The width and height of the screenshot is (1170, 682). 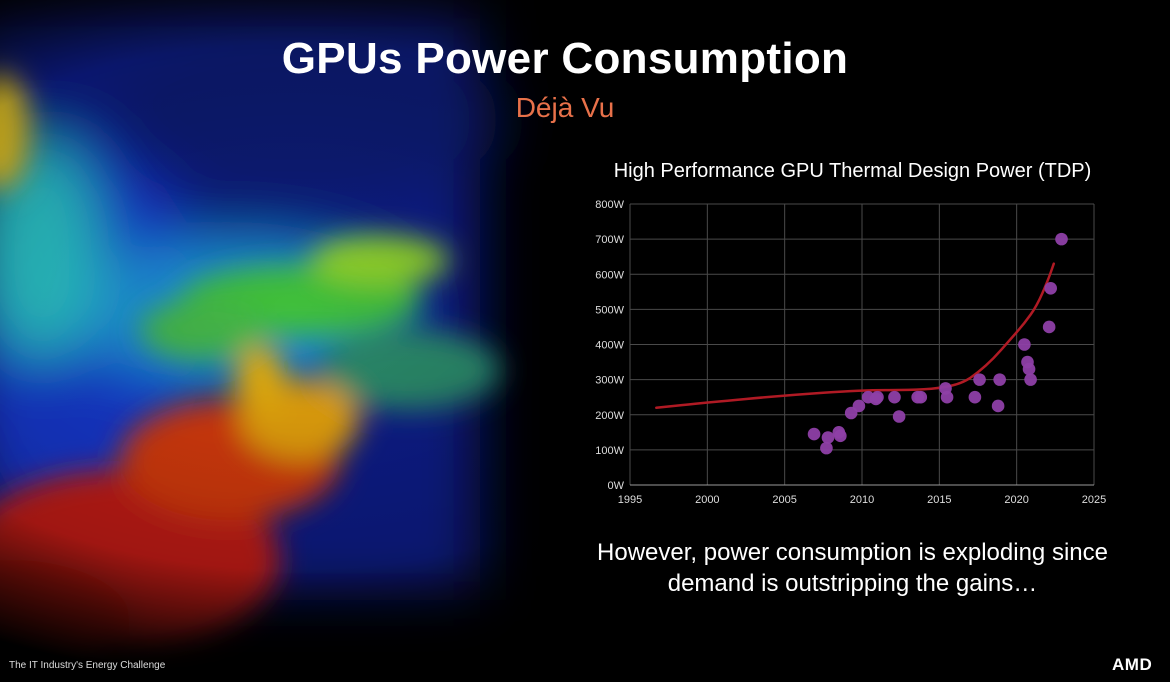 What do you see at coordinates (565, 58) in the screenshot?
I see `slide-title: GPUs Power Consumption` at bounding box center [565, 58].